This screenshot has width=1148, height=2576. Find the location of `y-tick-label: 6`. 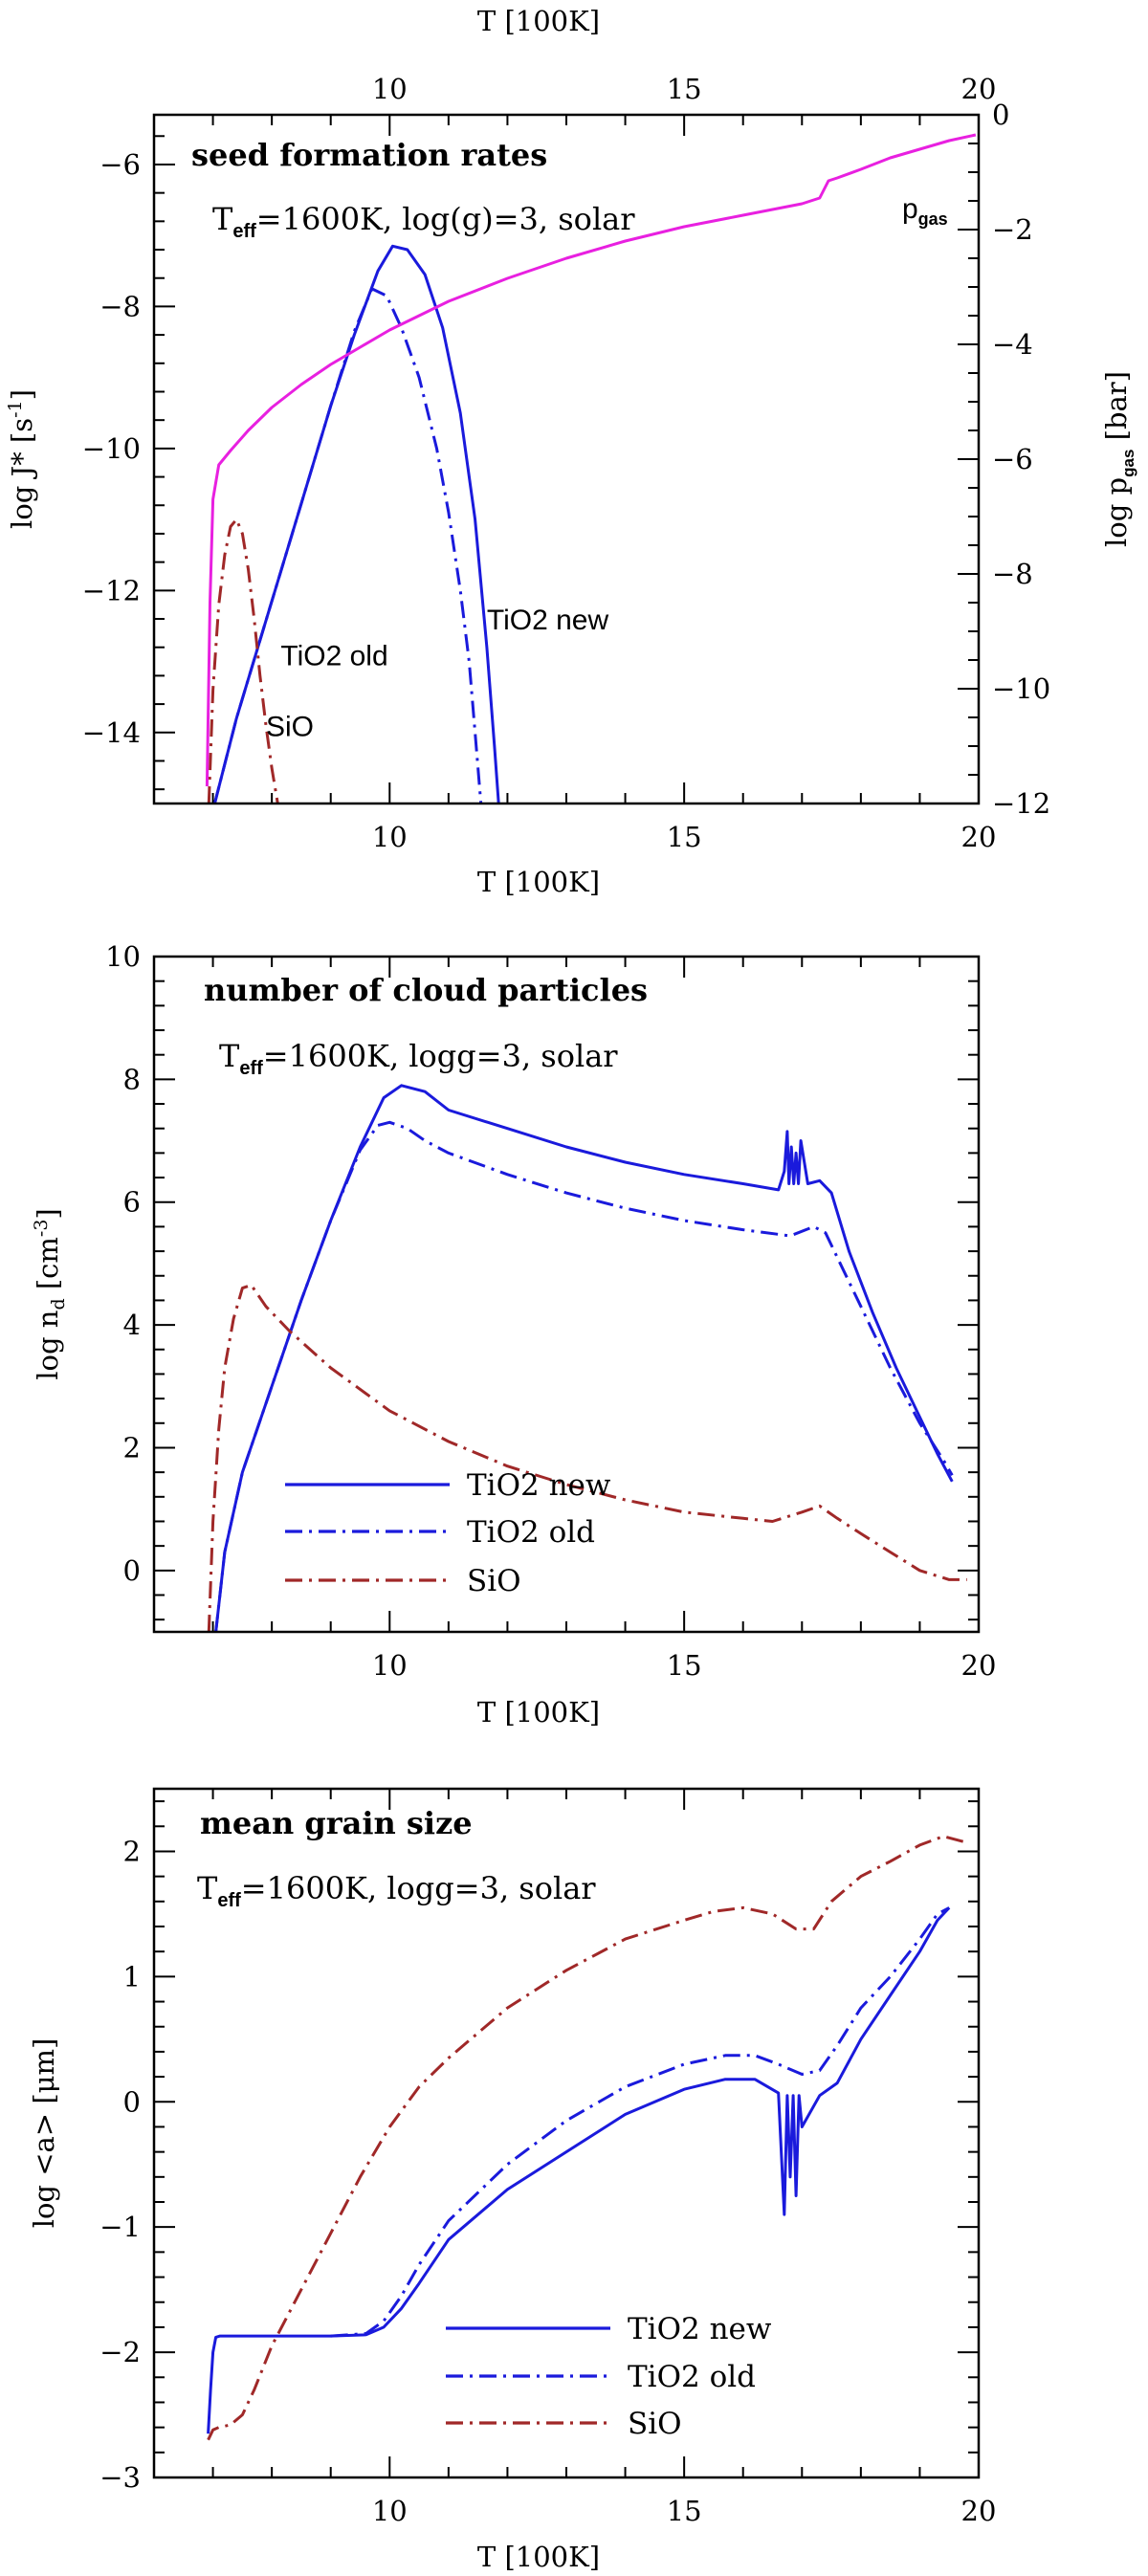

y-tick-label: 6 is located at coordinates (132, 1202).